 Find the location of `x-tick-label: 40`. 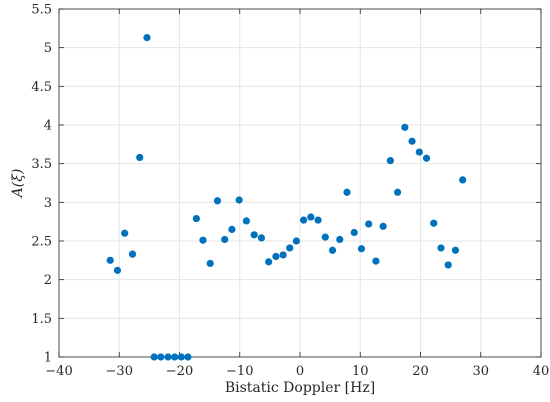

x-tick-label: 40 is located at coordinates (541, 371).